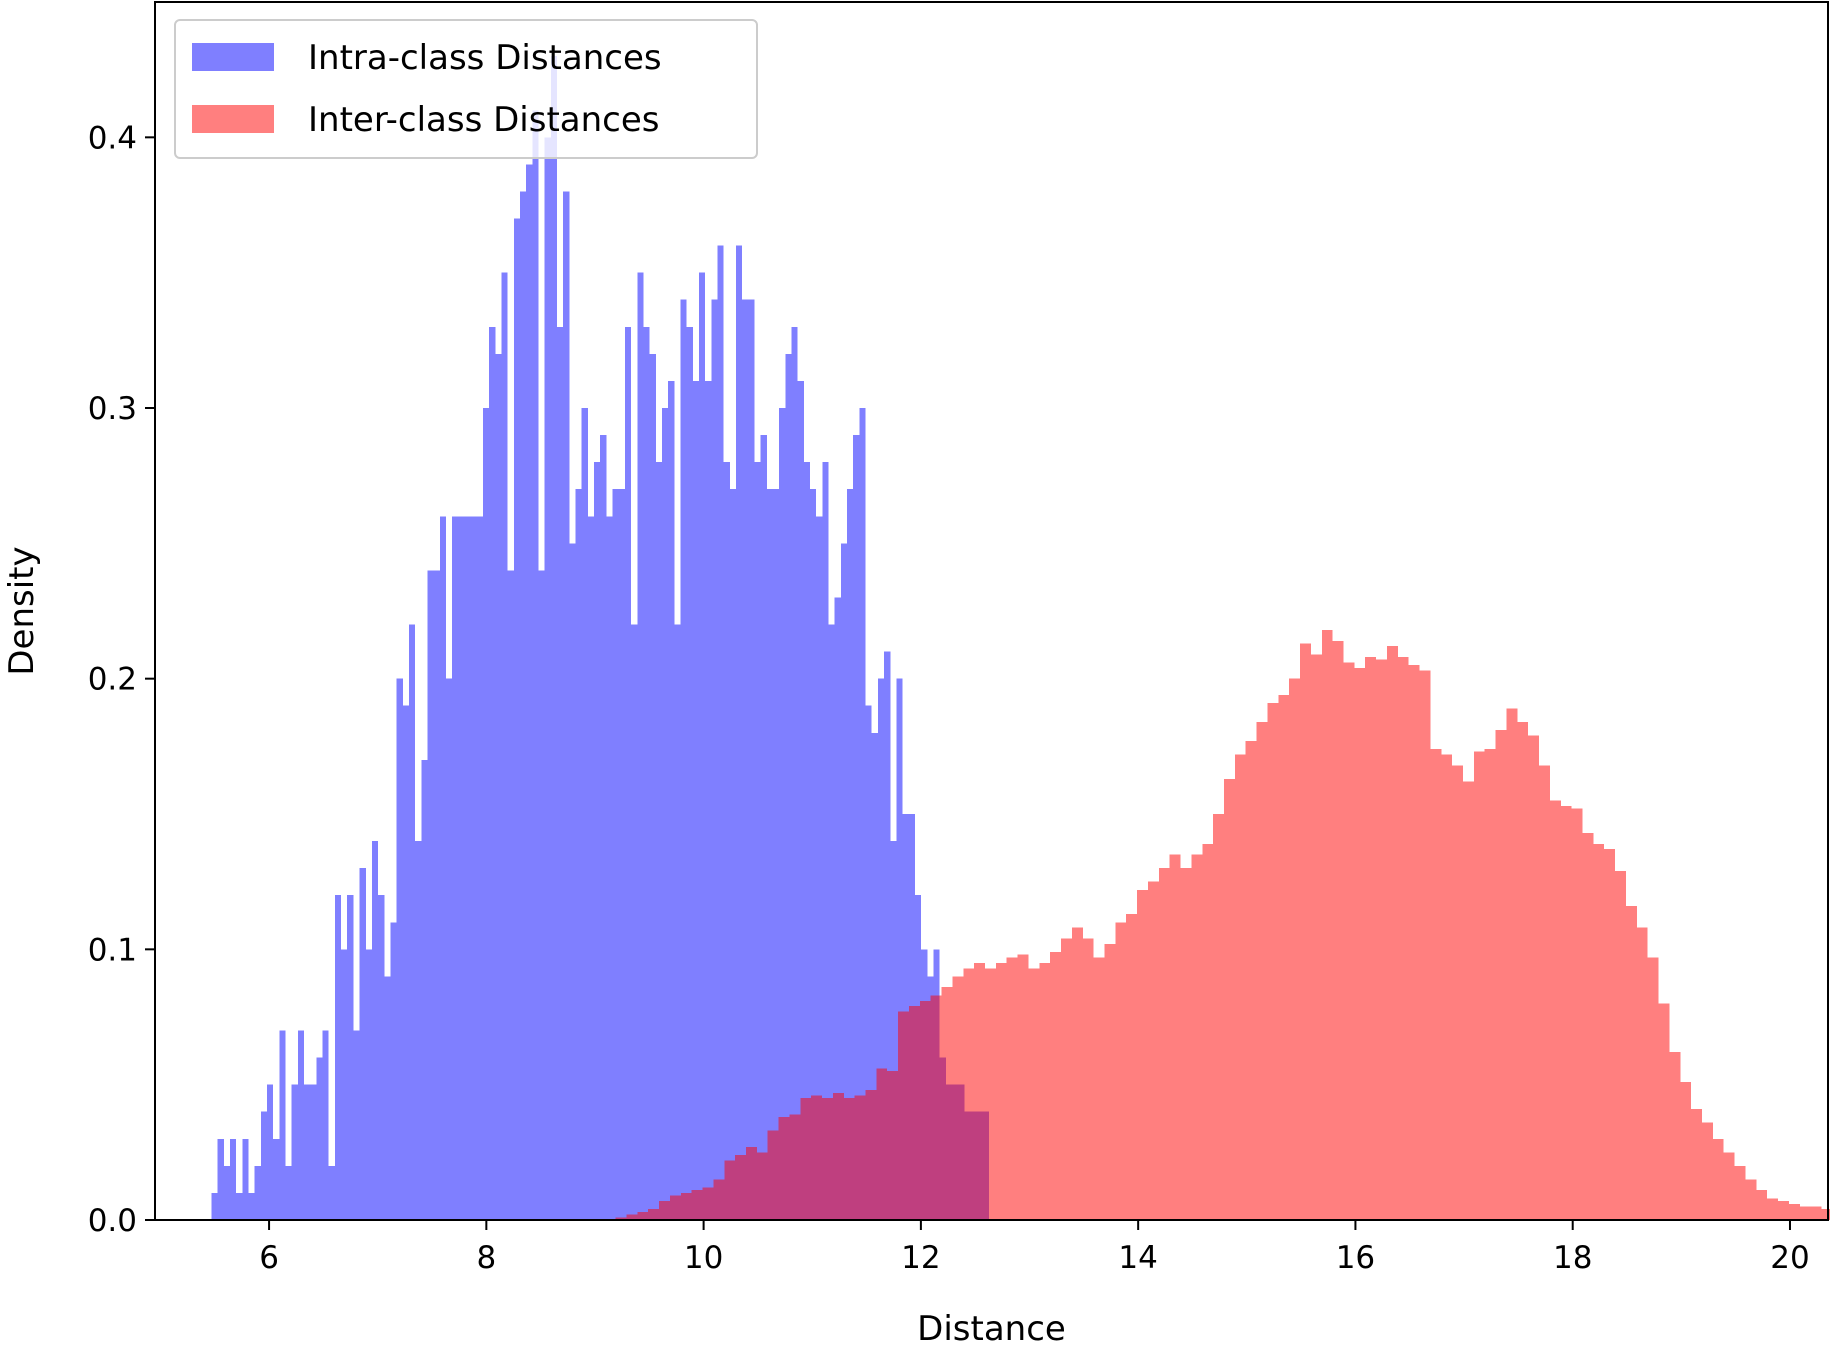 This screenshot has width=1830, height=1350. I want to click on y-tick-label: 0.2, so click(112, 680).